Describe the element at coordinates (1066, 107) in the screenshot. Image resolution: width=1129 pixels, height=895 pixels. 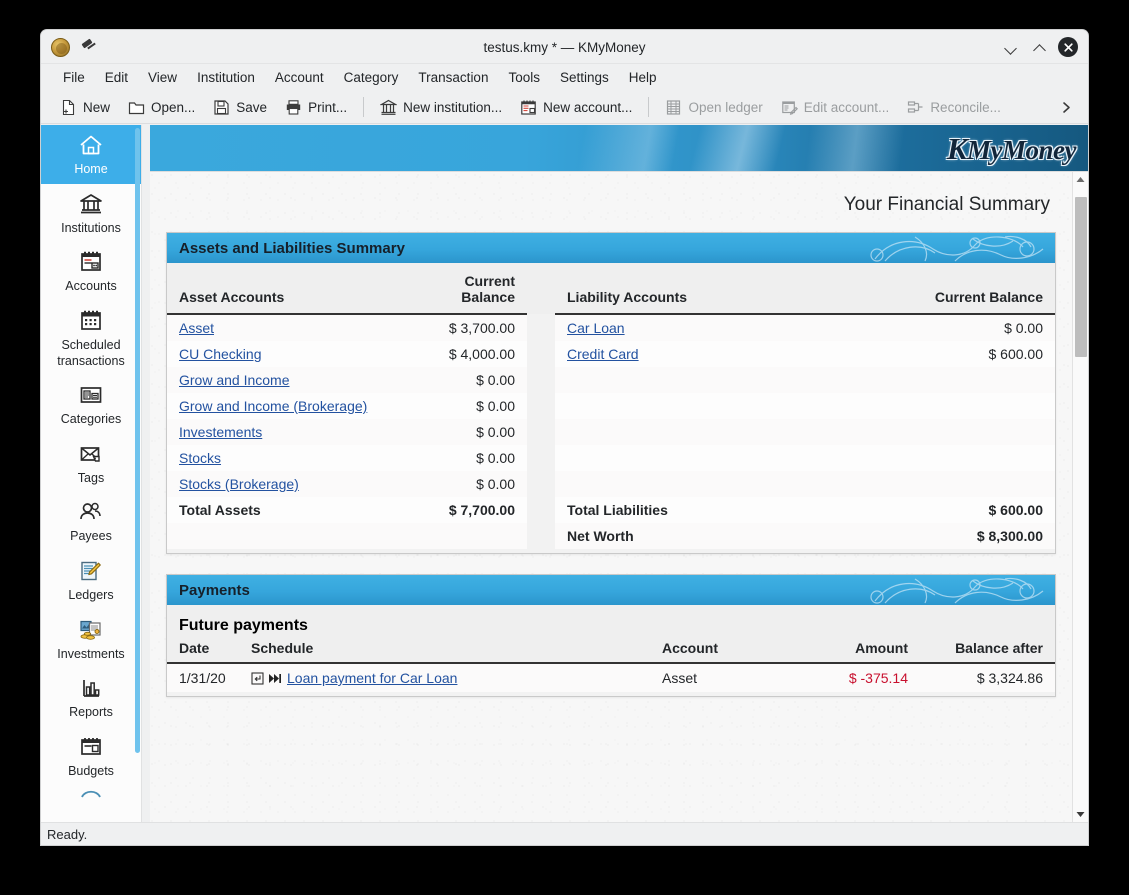
I see `toolbar-overflow-button` at that location.